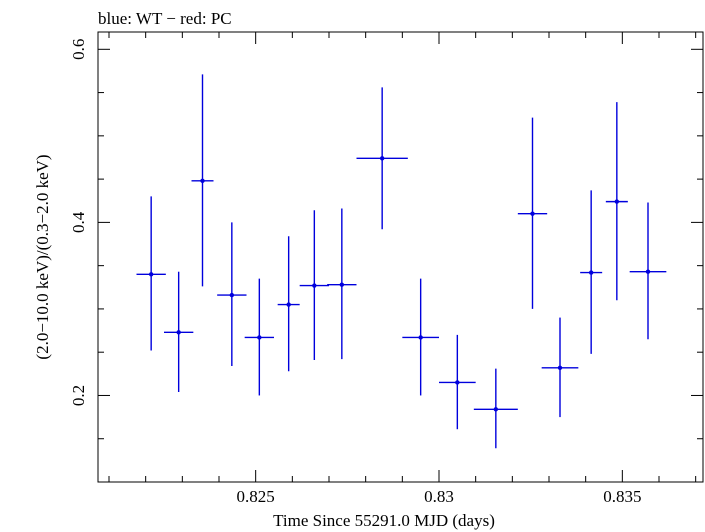 This screenshot has height=532, width=705. I want to click on x-tick-label: 0.83, so click(439, 496).